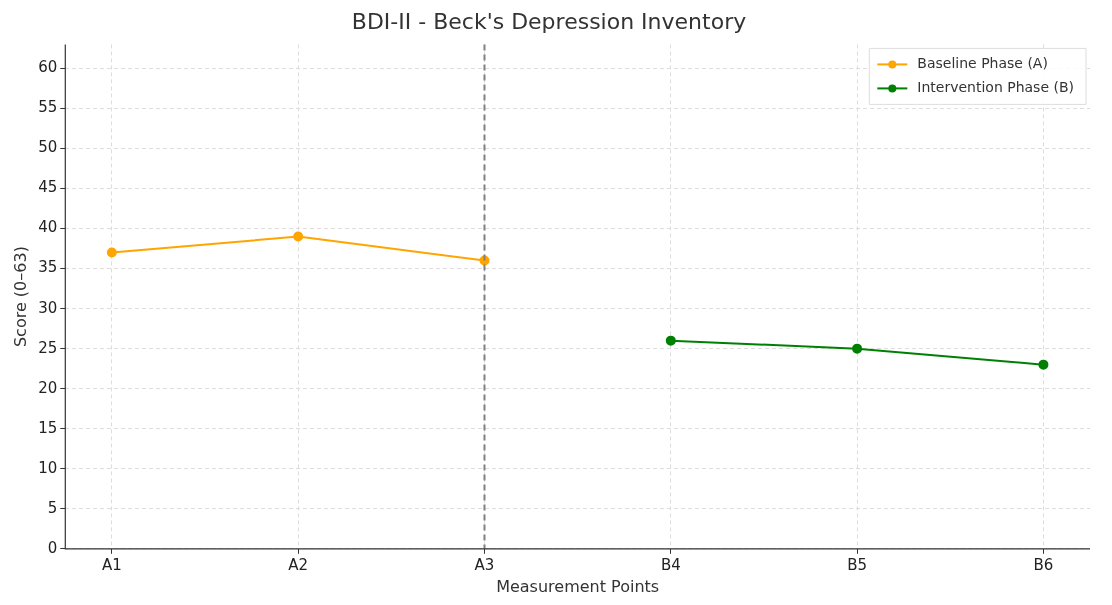 The width and height of the screenshot is (1112, 605). Describe the element at coordinates (1043, 564) in the screenshot. I see `x-tick-label: B6` at that location.